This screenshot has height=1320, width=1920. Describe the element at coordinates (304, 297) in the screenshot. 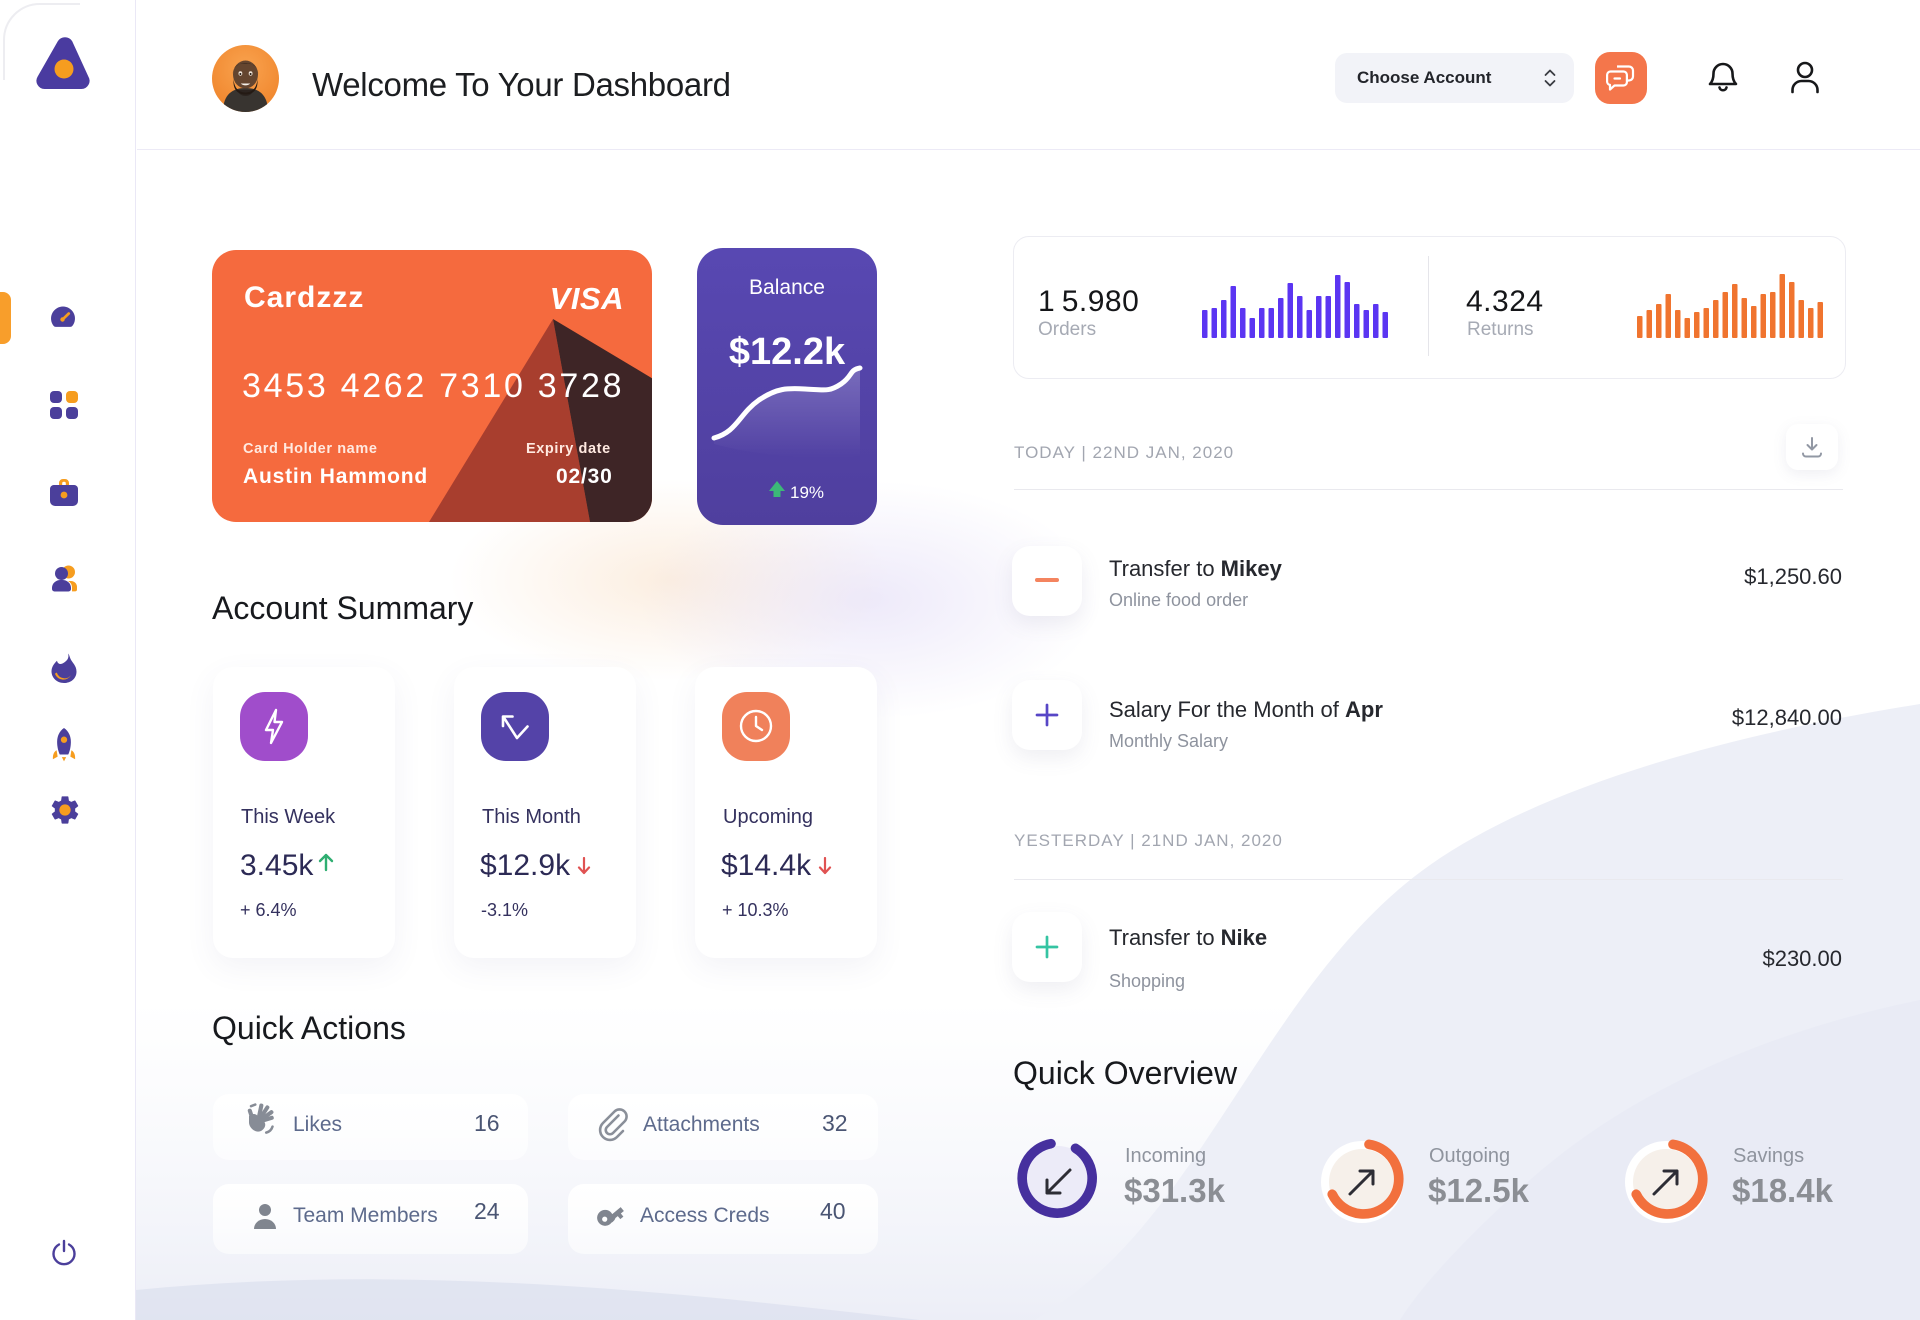

I see `svg-text: Cardzzz` at that location.